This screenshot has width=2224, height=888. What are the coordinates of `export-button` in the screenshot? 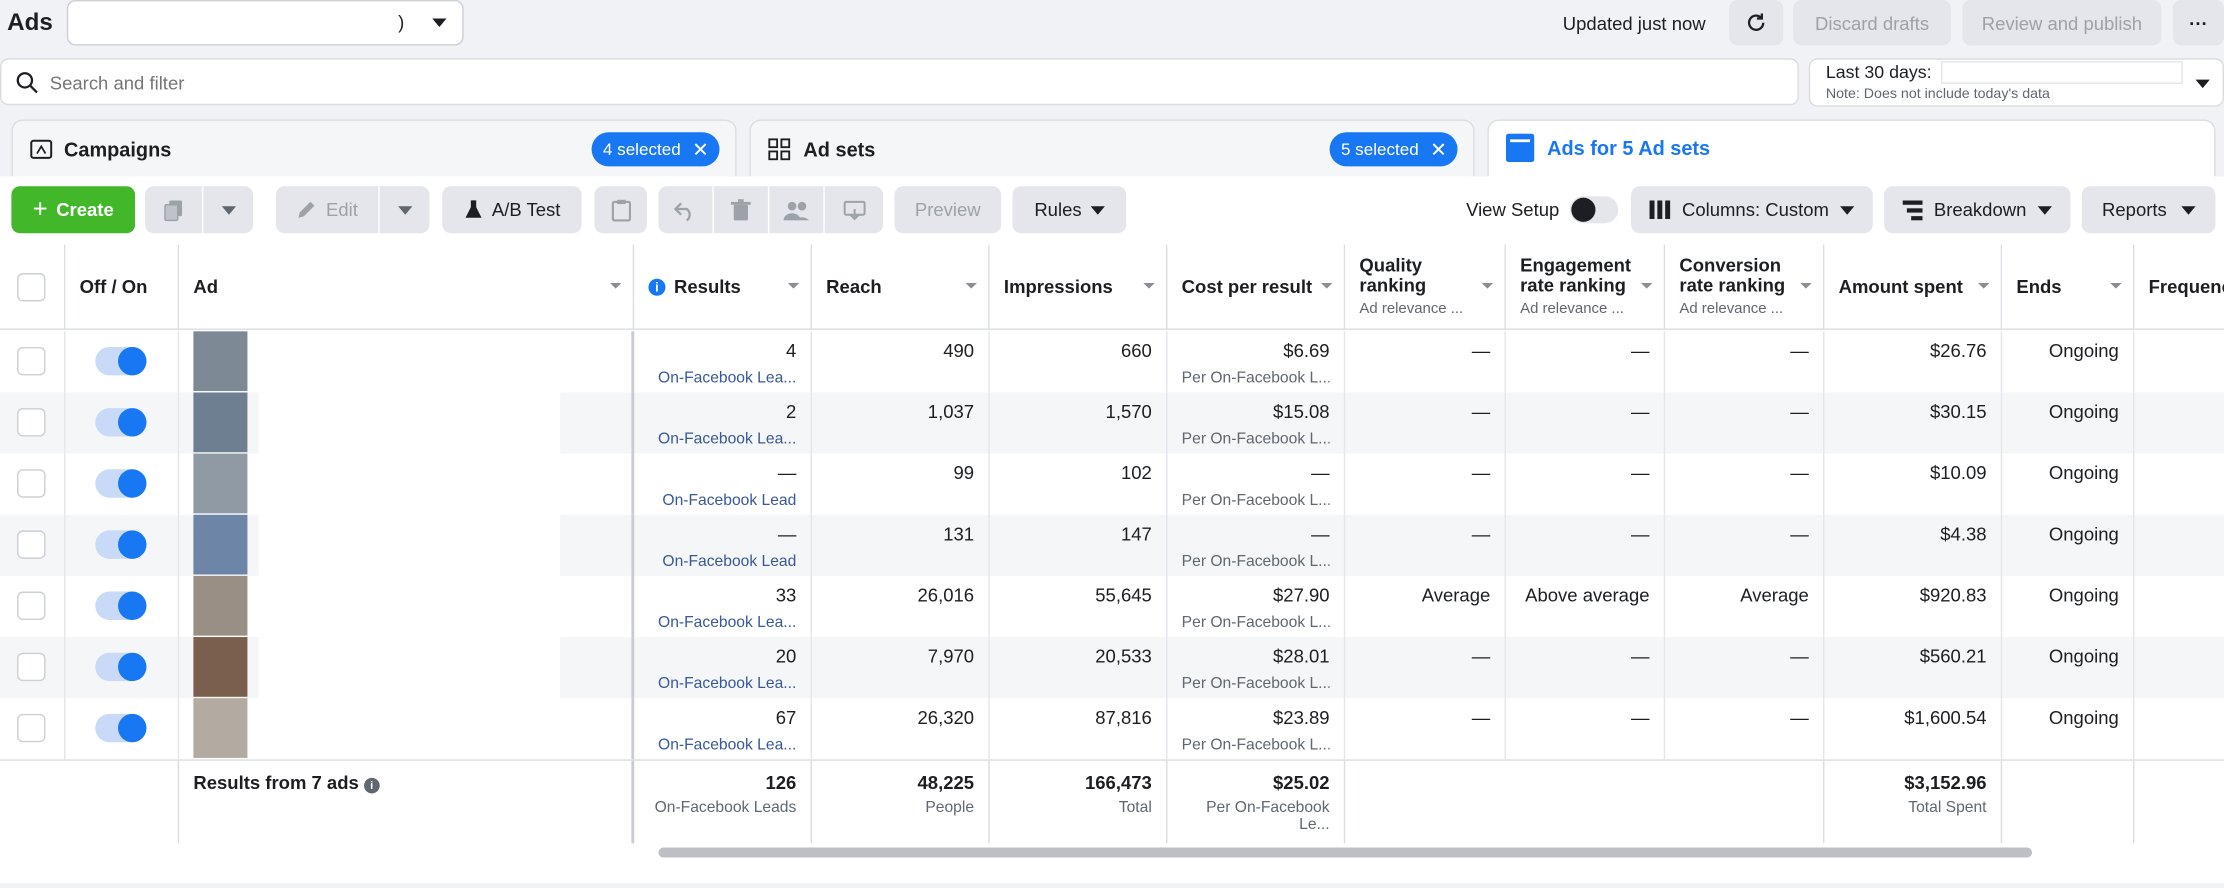 It's located at (854, 210).